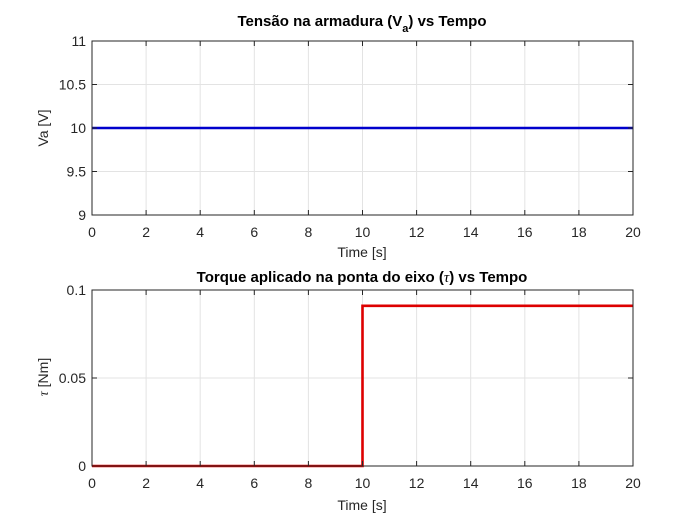  Describe the element at coordinates (77, 290) in the screenshot. I see `y-tick-label: 0.1` at that location.